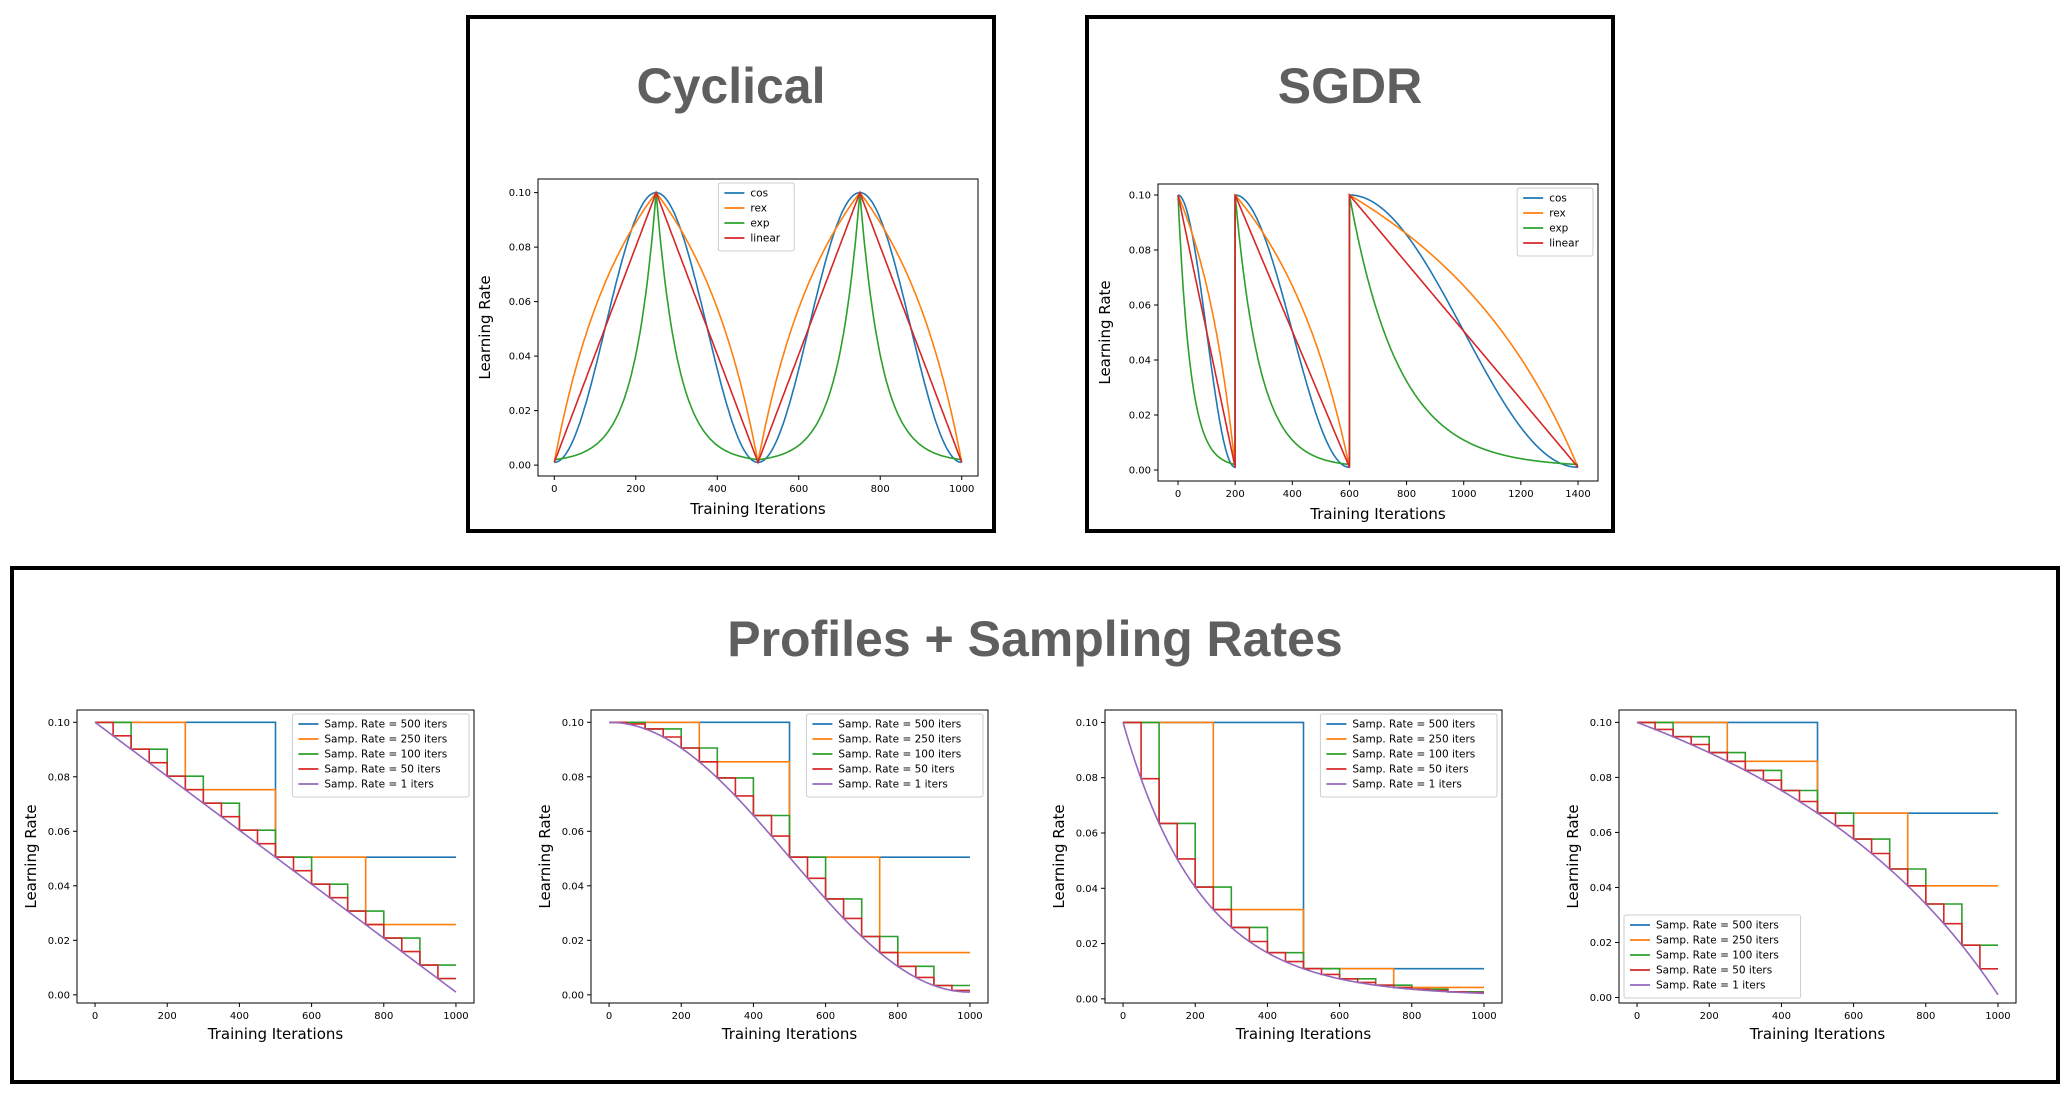 The image size is (2064, 1098). What do you see at coordinates (893, 785) in the screenshot?
I see `legend-entry: Samp. Rate = 1 iters` at bounding box center [893, 785].